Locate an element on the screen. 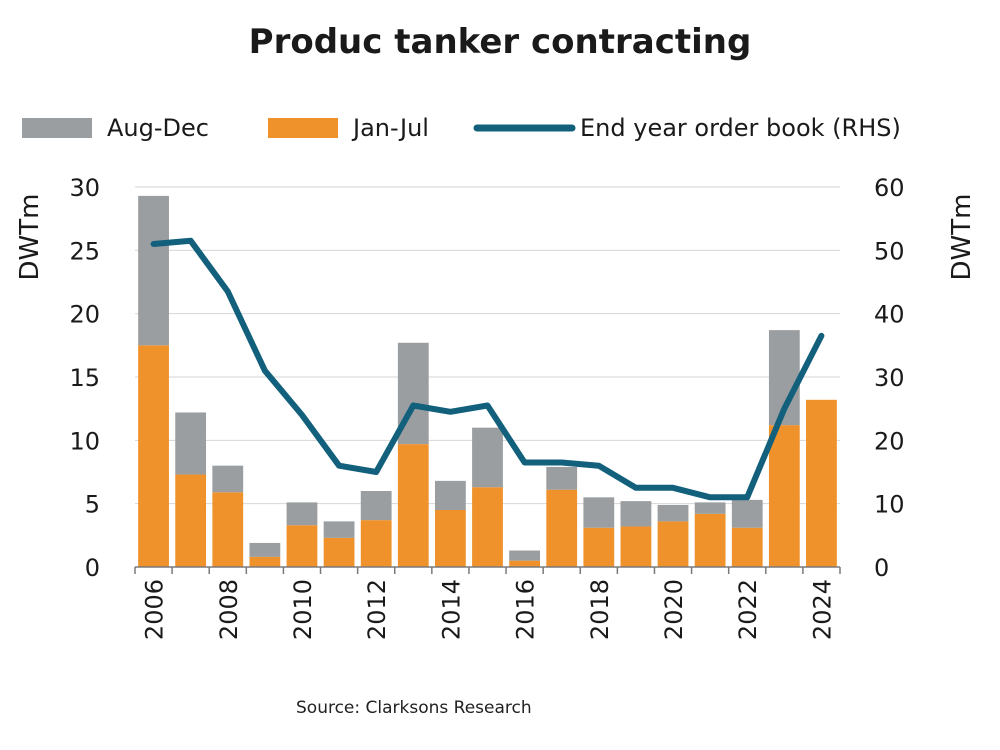 The height and width of the screenshot is (750, 1000). y2-tick-label: 60 is located at coordinates (889, 188).